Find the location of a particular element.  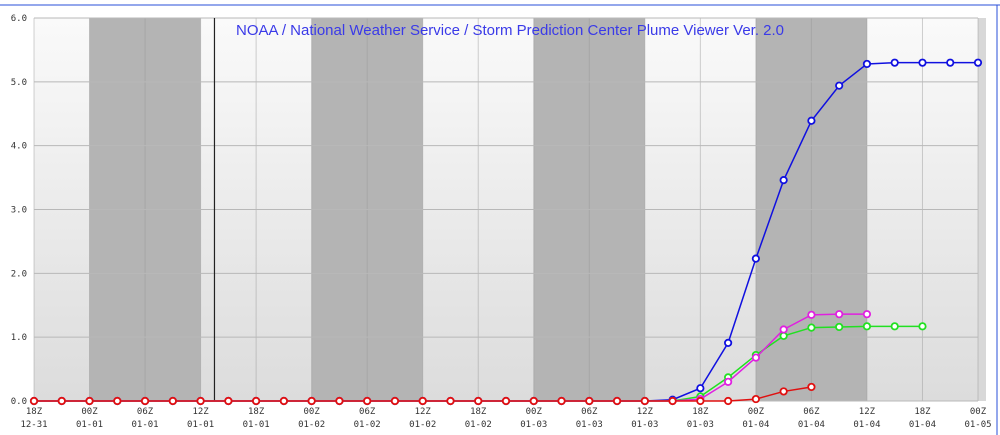

x-tick-label: 06Z 01-02 is located at coordinates (367, 418).